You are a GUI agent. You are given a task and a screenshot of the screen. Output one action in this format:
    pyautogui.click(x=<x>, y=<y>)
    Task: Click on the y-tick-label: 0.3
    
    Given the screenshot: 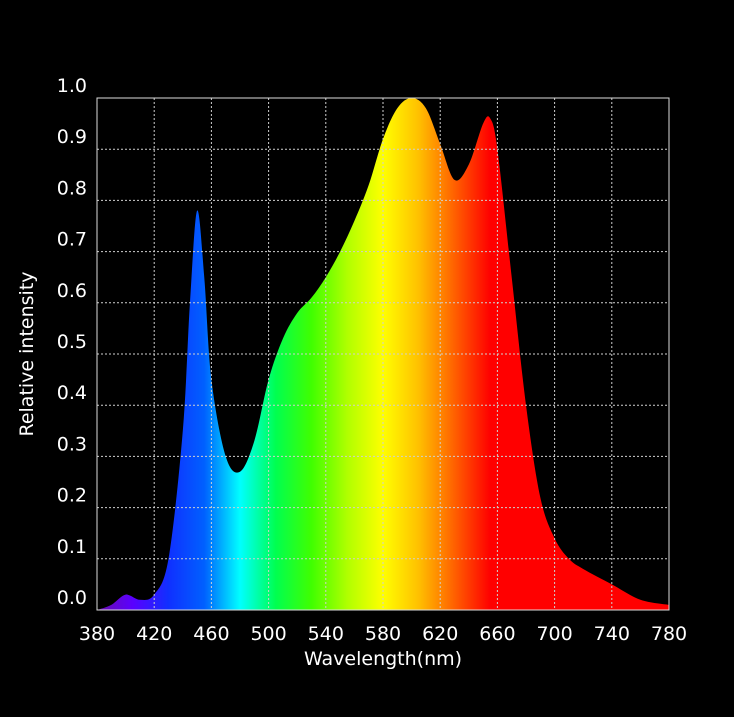 What is the action you would take?
    pyautogui.click(x=72, y=444)
    